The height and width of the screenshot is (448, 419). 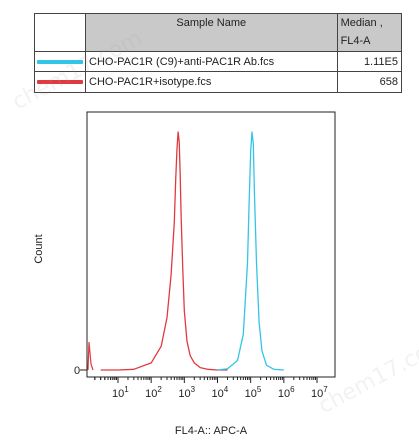 I want to click on red-line-swatch, so click(x=60, y=82).